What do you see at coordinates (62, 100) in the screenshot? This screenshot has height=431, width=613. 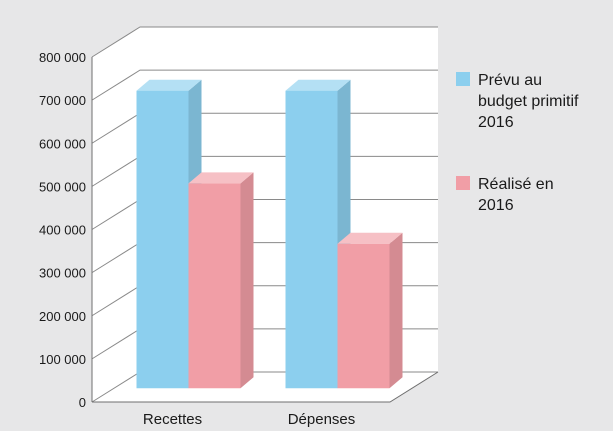 I see `y-tick-label: 700 000` at bounding box center [62, 100].